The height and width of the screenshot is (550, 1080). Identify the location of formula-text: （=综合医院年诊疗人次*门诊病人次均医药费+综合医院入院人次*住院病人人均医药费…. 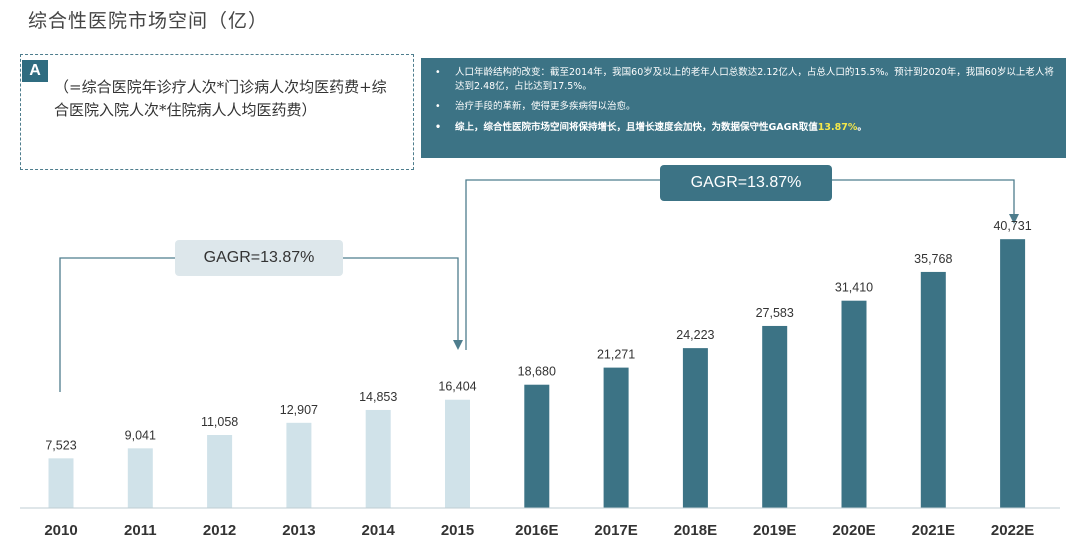
(220, 98).